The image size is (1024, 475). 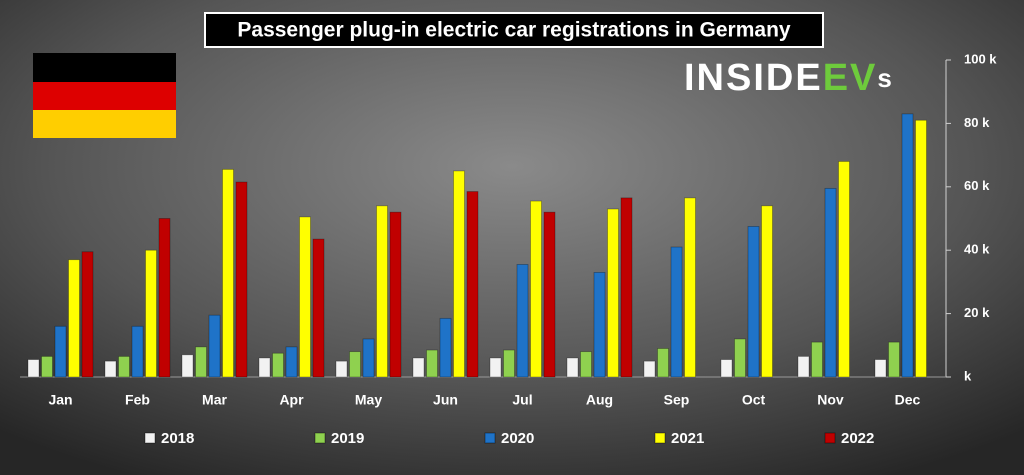 I want to click on x-tick-label: Dec, so click(x=908, y=400).